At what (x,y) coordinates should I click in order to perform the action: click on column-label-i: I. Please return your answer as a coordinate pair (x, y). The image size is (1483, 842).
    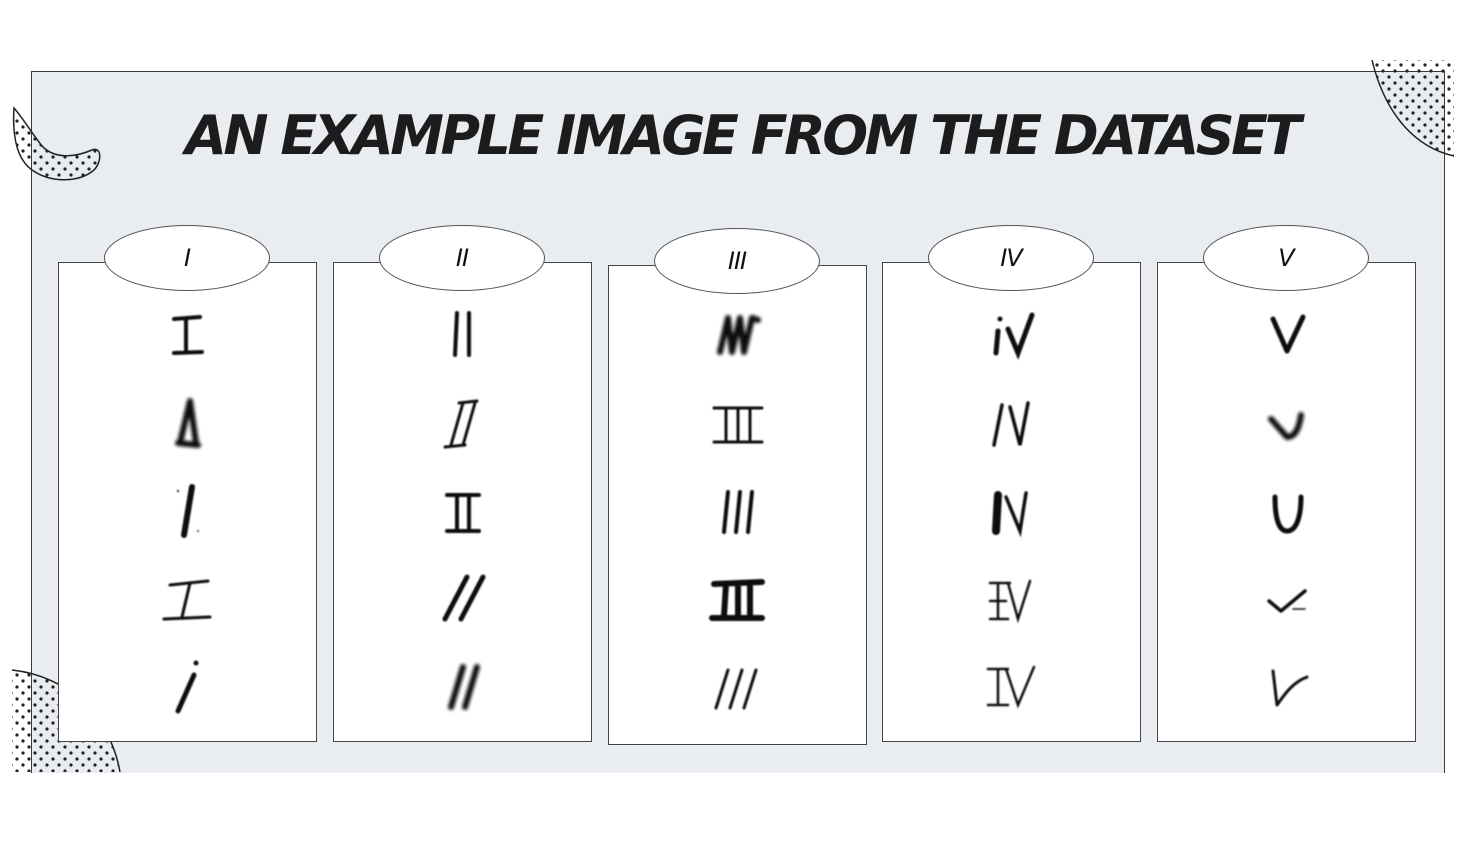
    Looking at the image, I should click on (187, 258).